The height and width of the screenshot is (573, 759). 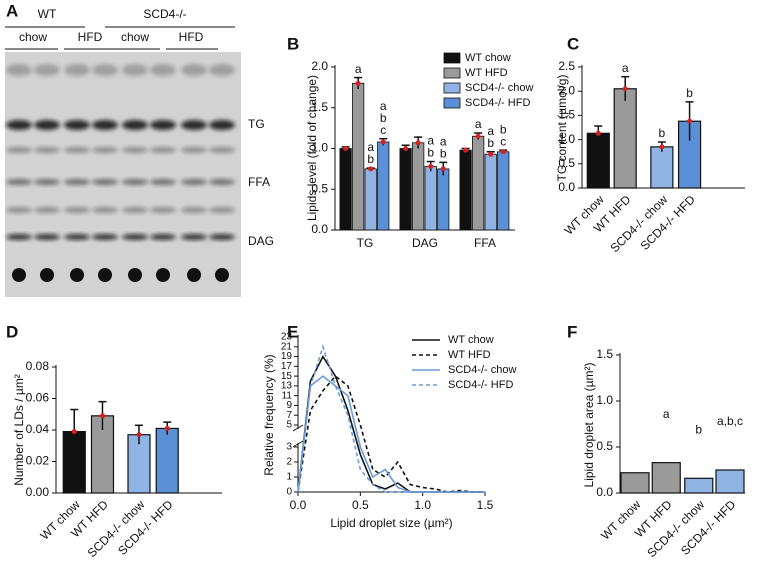 I want to click on y-tick-label: 0.06, so click(x=38, y=398).